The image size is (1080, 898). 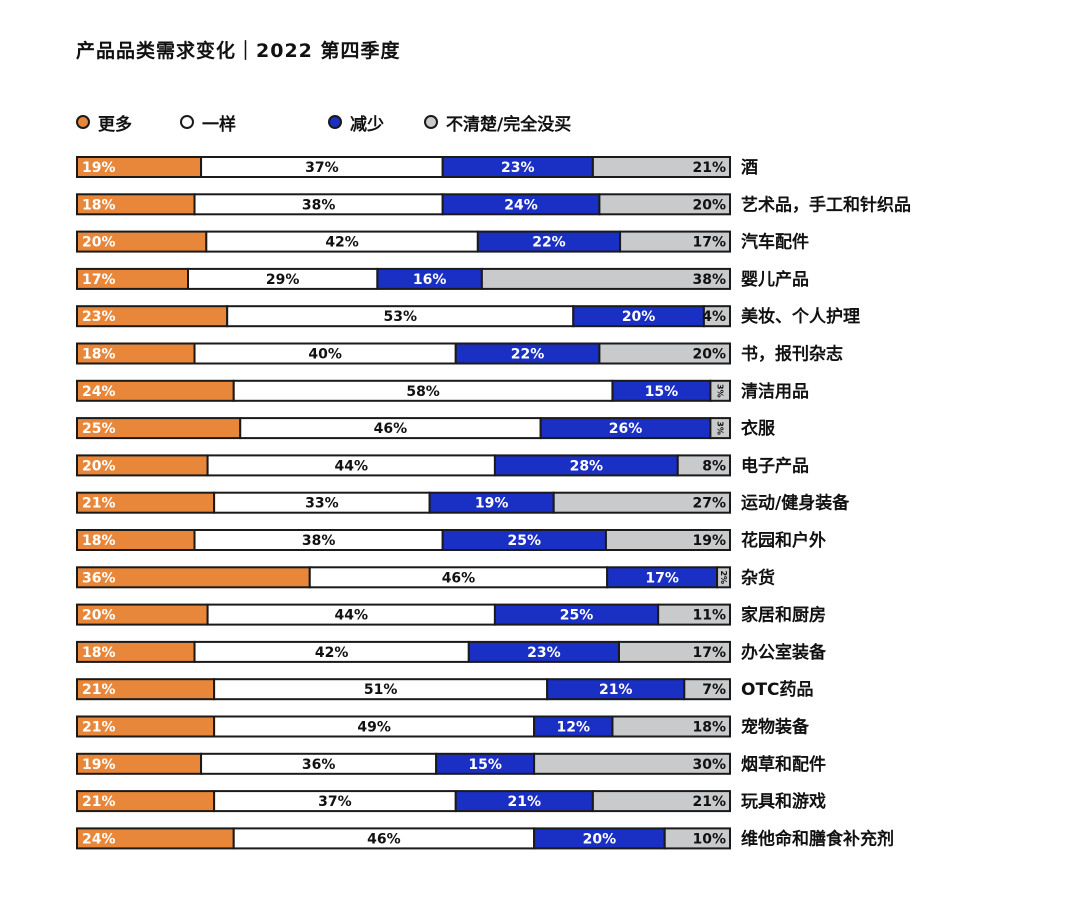 What do you see at coordinates (709, 616) in the screenshot?
I see `data-label-unsure: 11%` at bounding box center [709, 616].